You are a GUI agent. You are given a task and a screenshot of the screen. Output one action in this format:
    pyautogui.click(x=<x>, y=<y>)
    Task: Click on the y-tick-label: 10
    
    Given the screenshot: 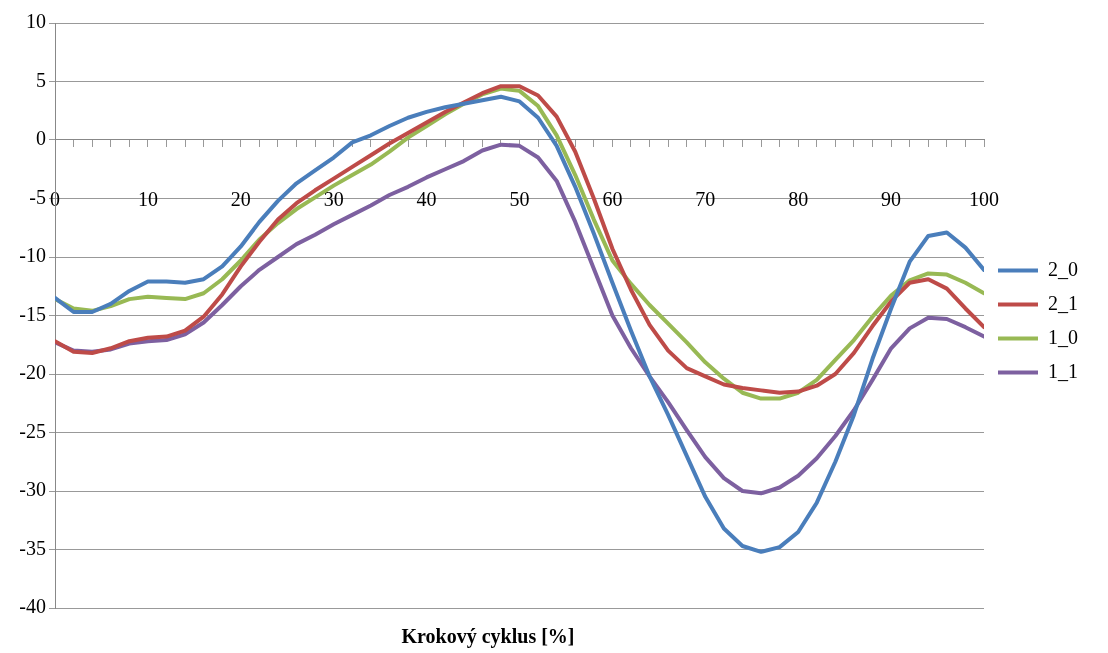 What is the action you would take?
    pyautogui.click(x=36, y=21)
    